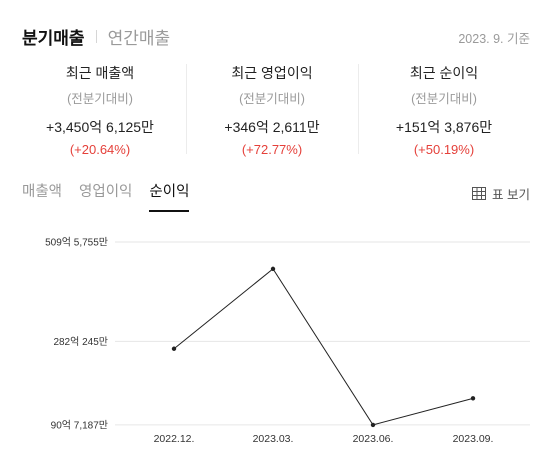 This screenshot has width=544, height=468. I want to click on tab-annual-sales: 연간매출, so click(139, 38).